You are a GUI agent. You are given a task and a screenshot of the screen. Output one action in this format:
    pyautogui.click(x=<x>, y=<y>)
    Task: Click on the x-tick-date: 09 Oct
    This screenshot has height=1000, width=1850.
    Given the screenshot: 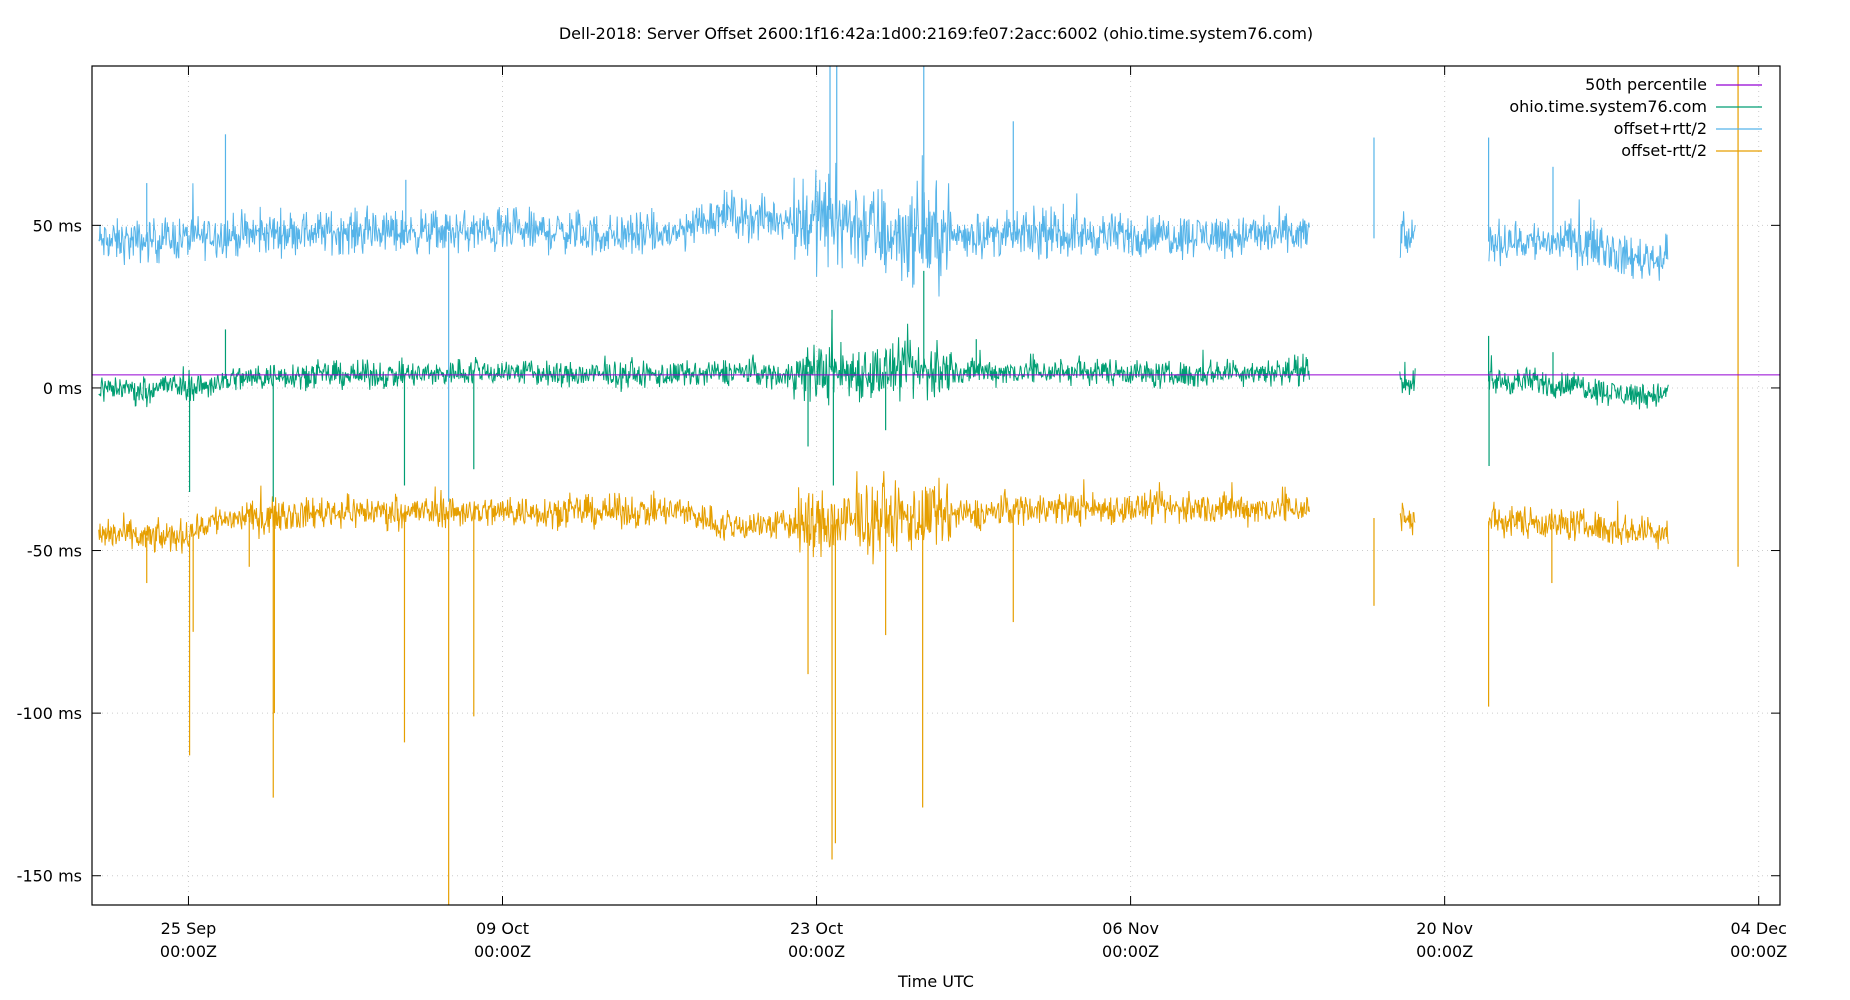 What is the action you would take?
    pyautogui.click(x=502, y=928)
    